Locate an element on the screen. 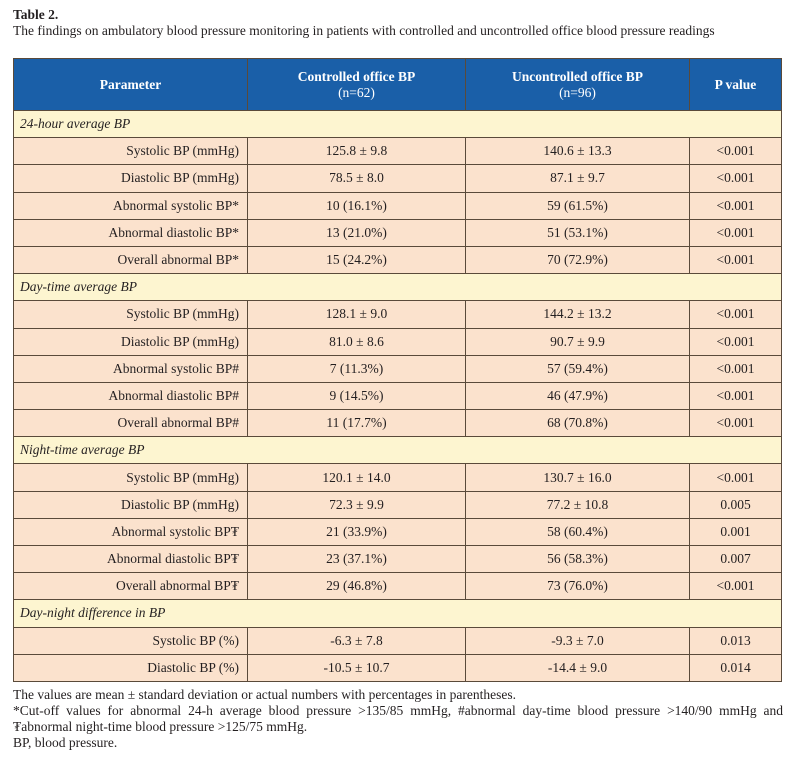 This screenshot has width=794, height=758. cell-controlled: 11 (17.7%) is located at coordinates (356, 423).